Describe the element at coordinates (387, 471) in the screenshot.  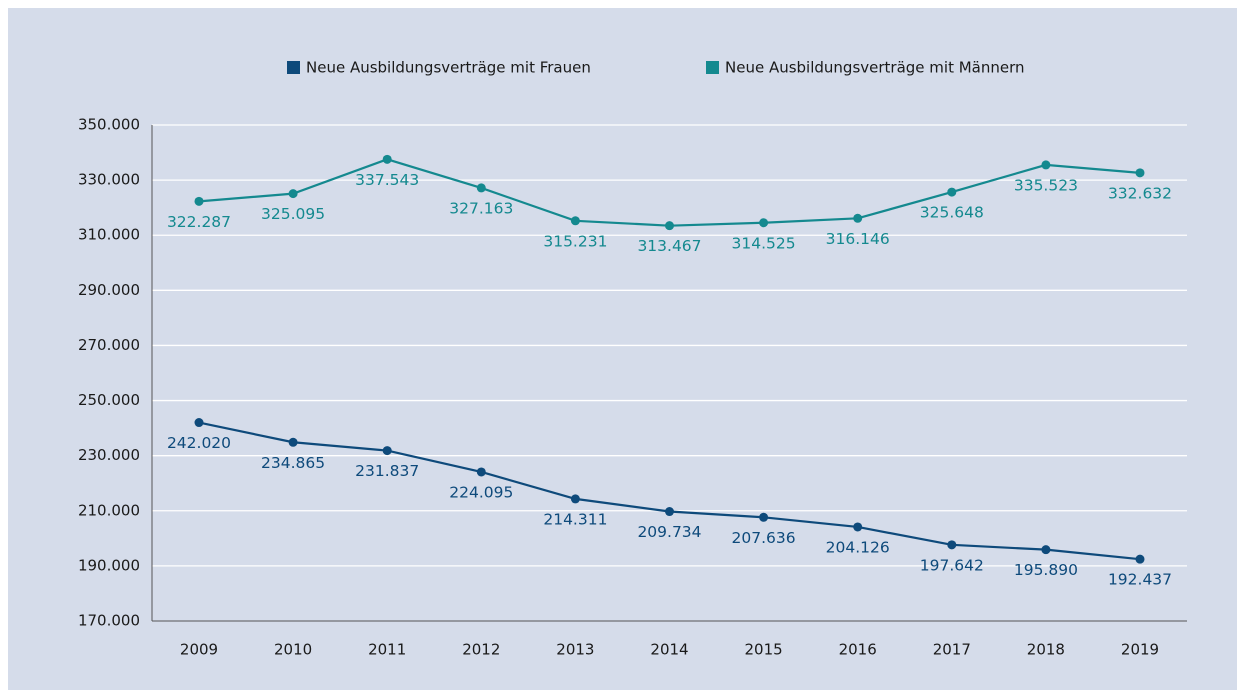
I see `data-label: 231.837` at that location.